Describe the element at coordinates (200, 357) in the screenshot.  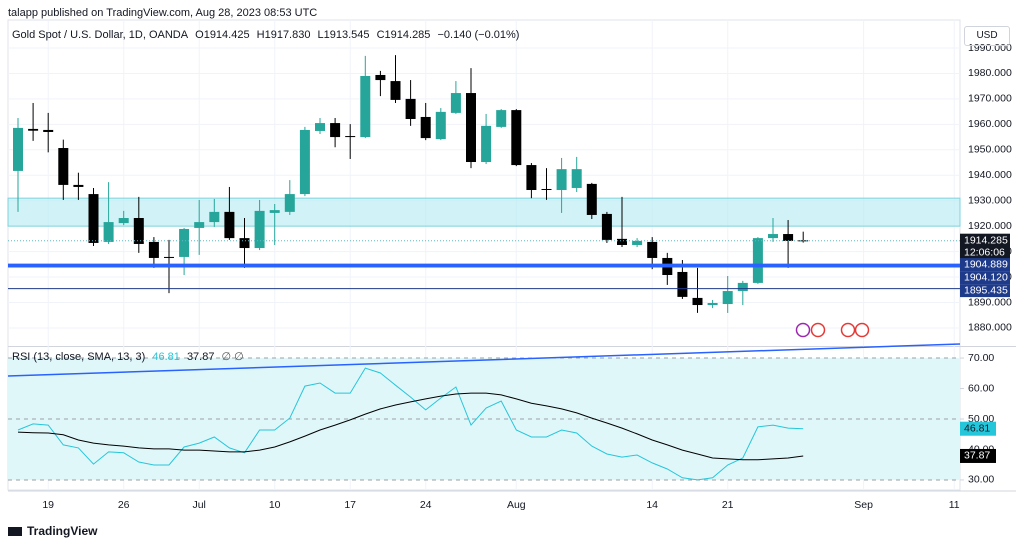
I see `sma-value: 37.87` at that location.